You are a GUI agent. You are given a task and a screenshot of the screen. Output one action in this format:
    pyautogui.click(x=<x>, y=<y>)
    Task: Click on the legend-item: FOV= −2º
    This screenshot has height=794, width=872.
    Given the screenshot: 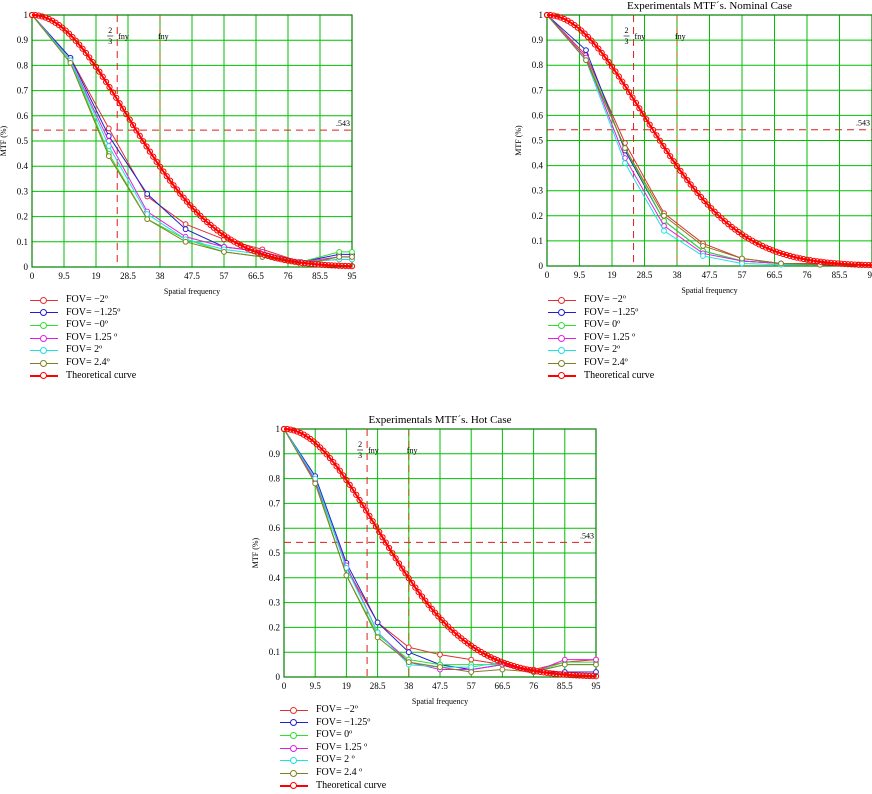 What is the action you would take?
    pyautogui.click(x=83, y=300)
    